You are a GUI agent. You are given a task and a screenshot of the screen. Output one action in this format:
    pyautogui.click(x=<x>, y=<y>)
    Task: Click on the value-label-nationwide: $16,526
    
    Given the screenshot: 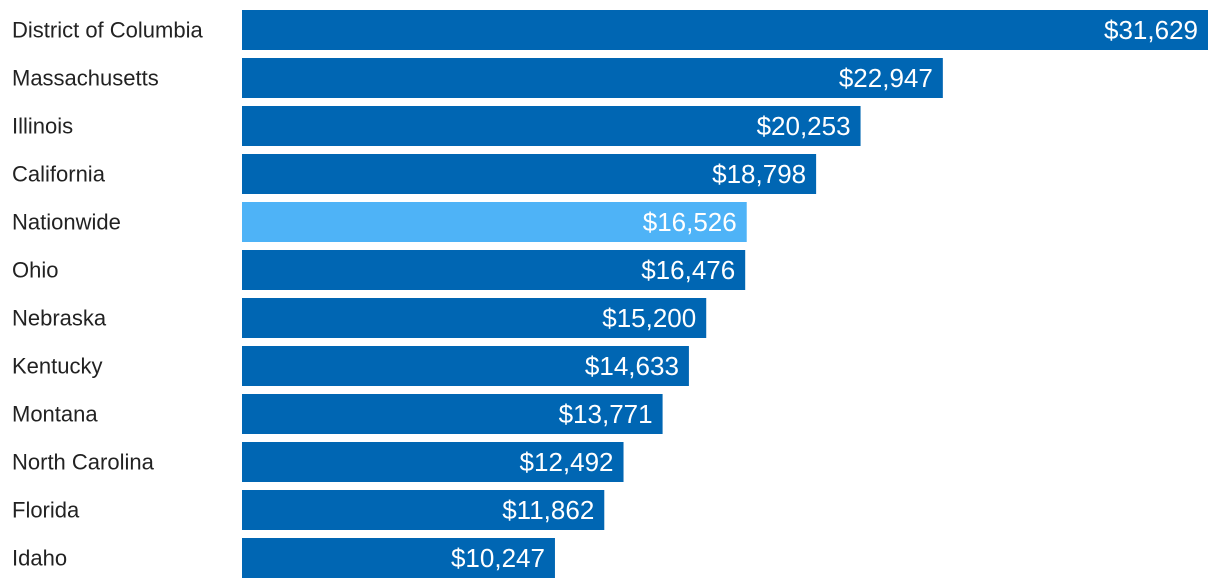 What is the action you would take?
    pyautogui.click(x=690, y=222)
    